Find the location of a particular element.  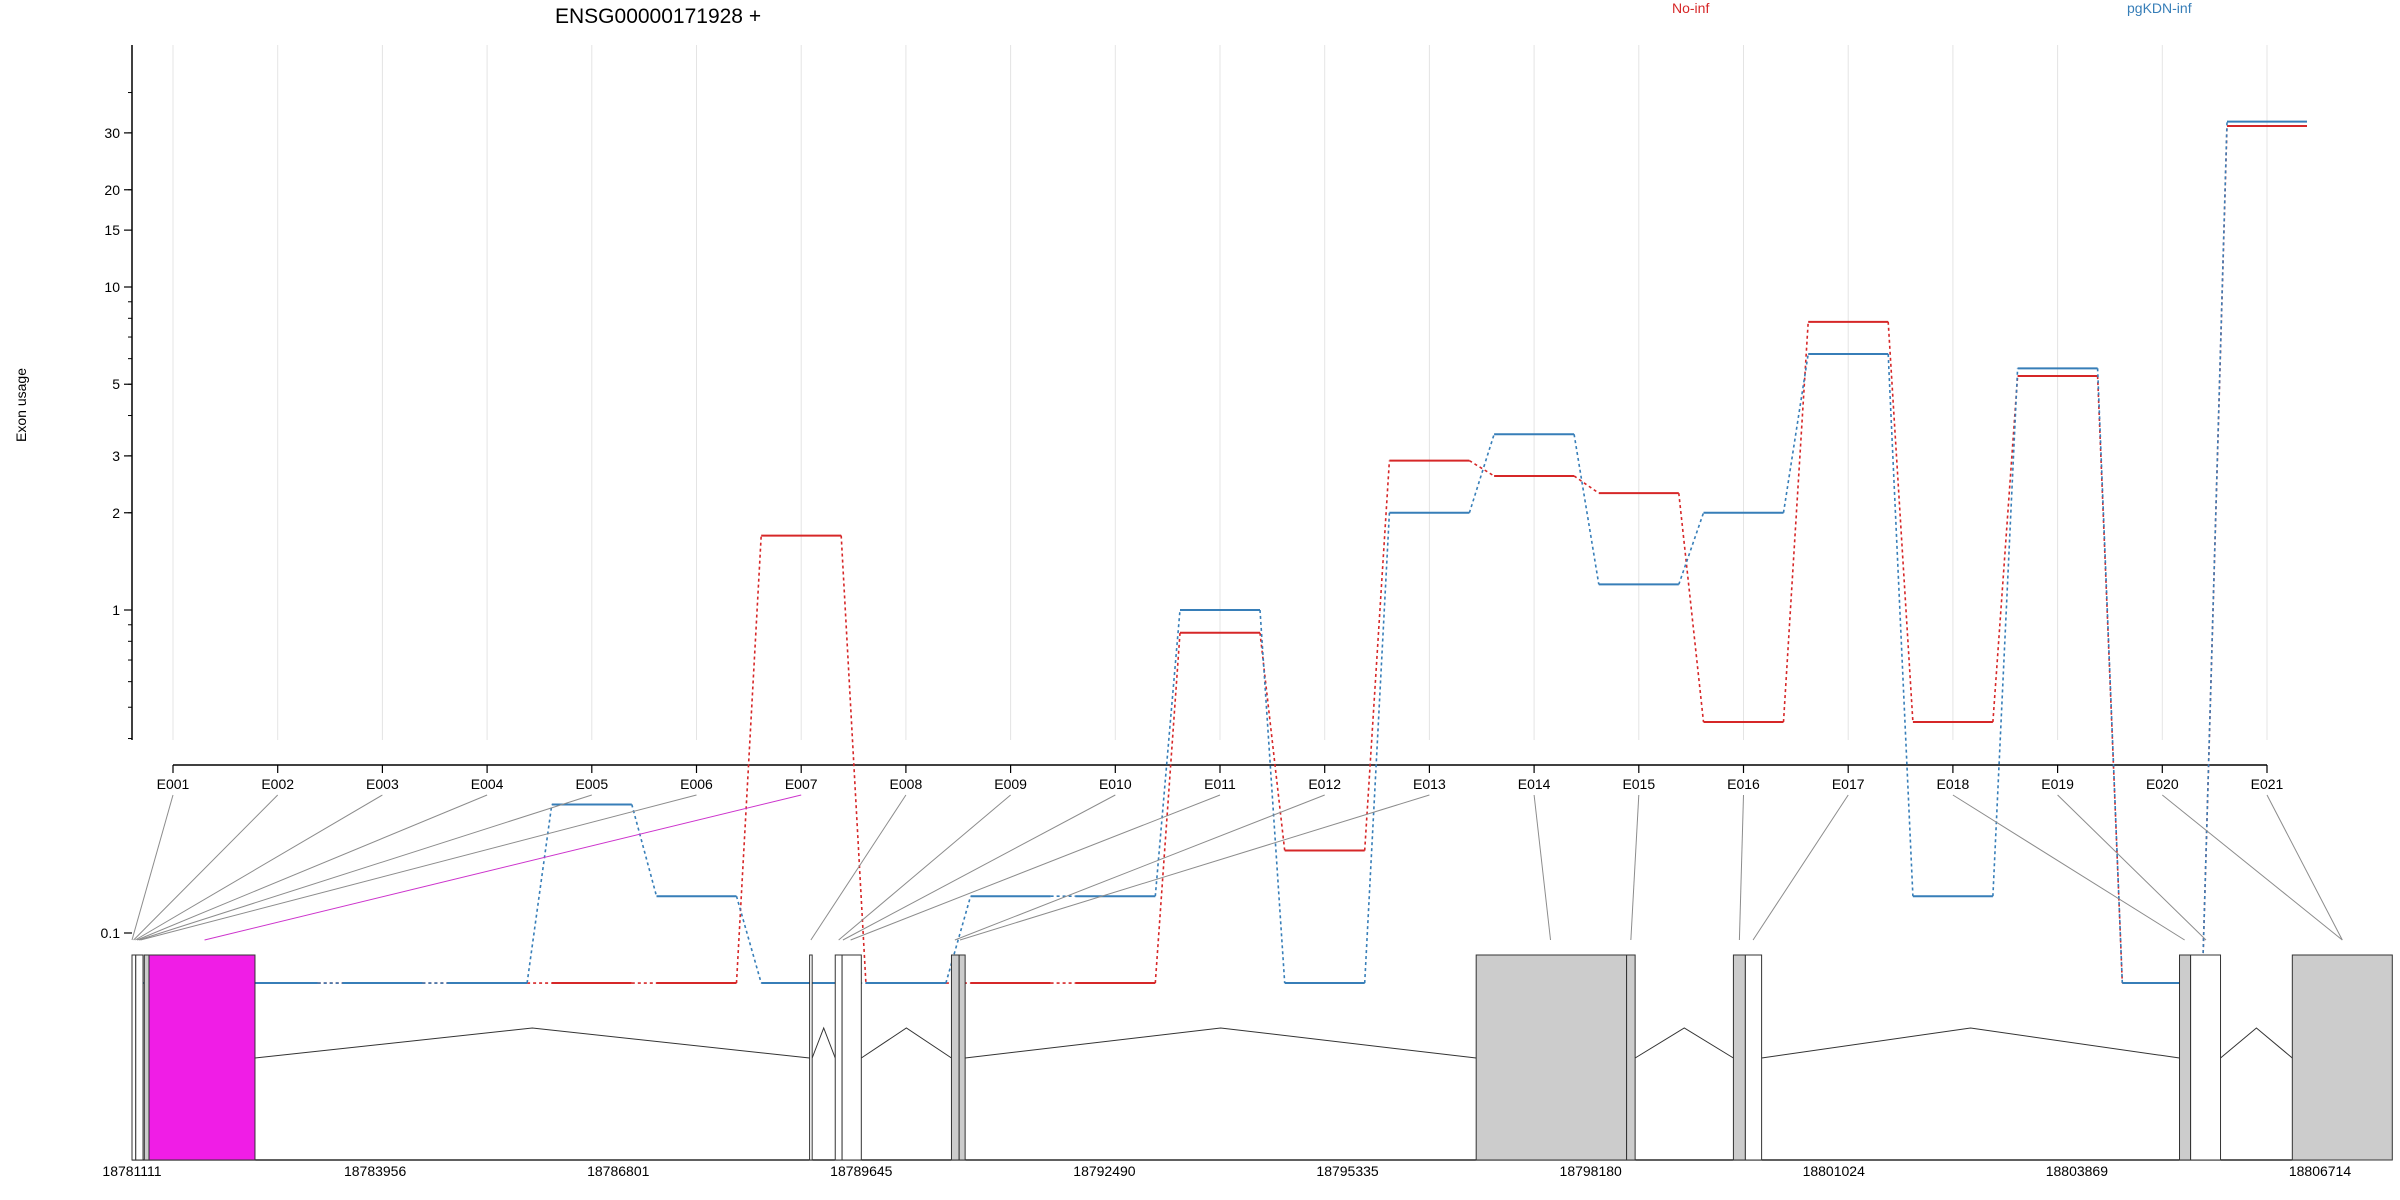

y-tick-label-2: 2 is located at coordinates (116, 513).